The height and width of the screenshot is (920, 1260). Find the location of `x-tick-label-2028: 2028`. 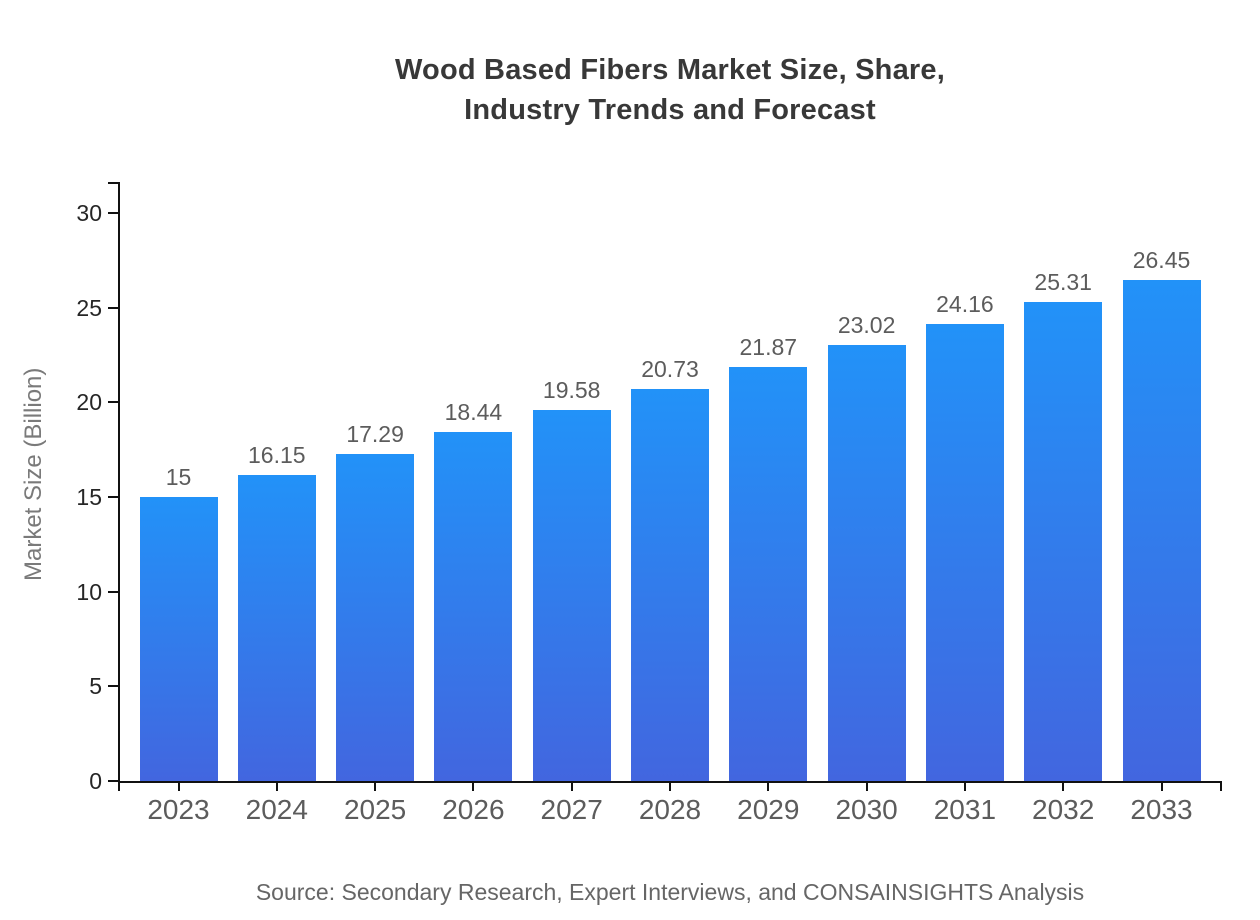

x-tick-label-2028: 2028 is located at coordinates (670, 809).